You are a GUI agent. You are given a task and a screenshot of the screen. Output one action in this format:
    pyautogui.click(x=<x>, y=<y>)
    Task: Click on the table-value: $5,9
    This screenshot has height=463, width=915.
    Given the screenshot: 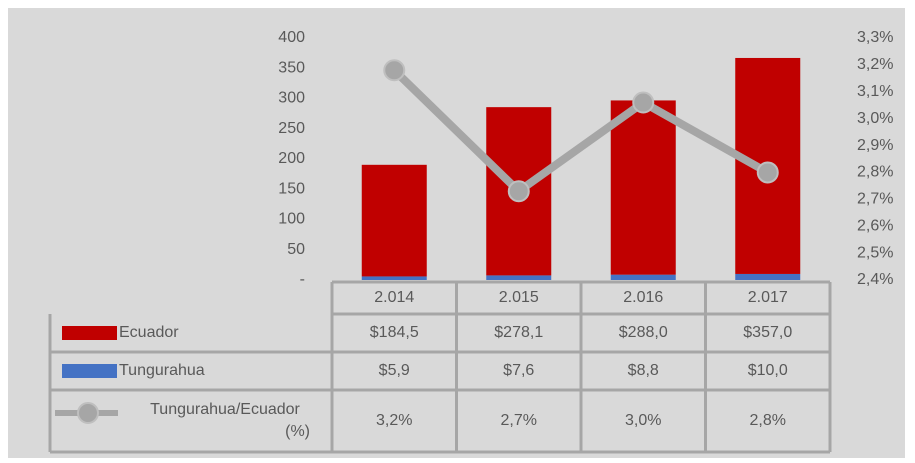 What is the action you would take?
    pyautogui.click(x=394, y=370)
    